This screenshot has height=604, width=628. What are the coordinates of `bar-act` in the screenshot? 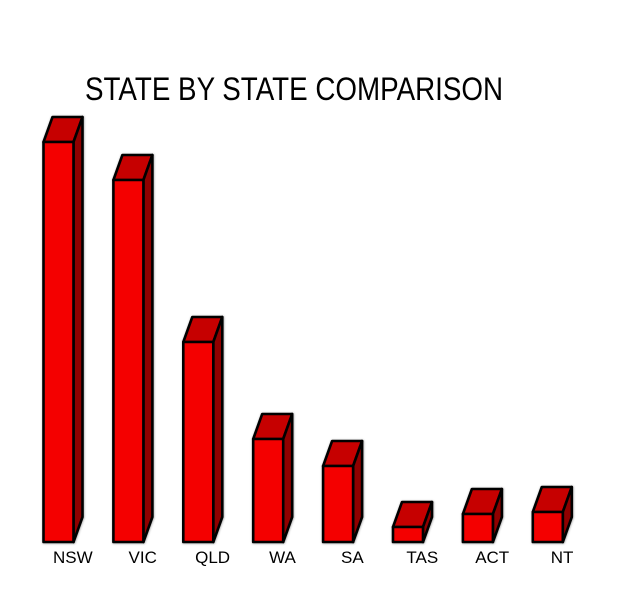 It's located at (482, 515).